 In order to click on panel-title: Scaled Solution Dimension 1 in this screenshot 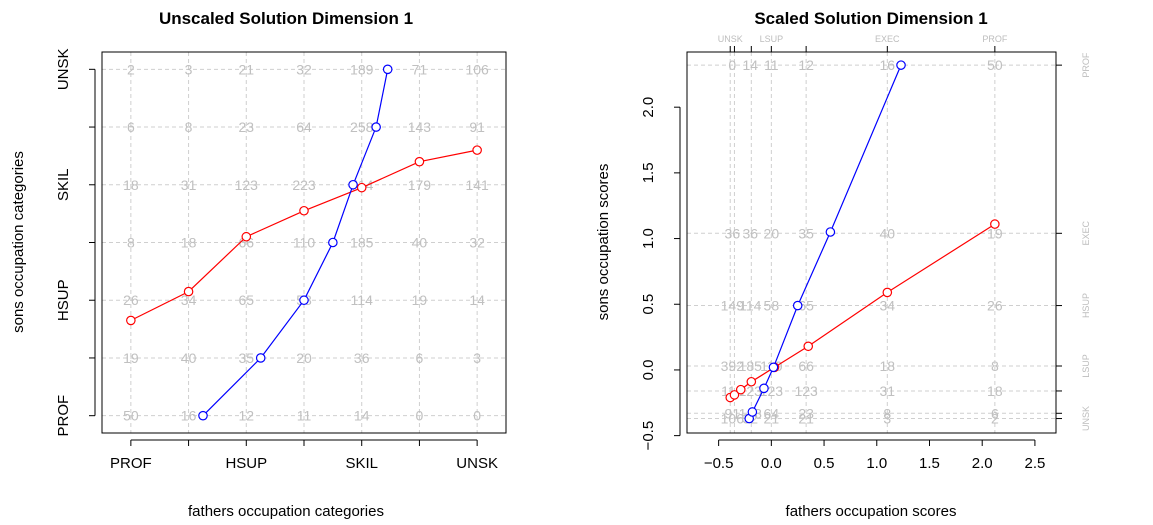, I will do `click(870, 18)`.